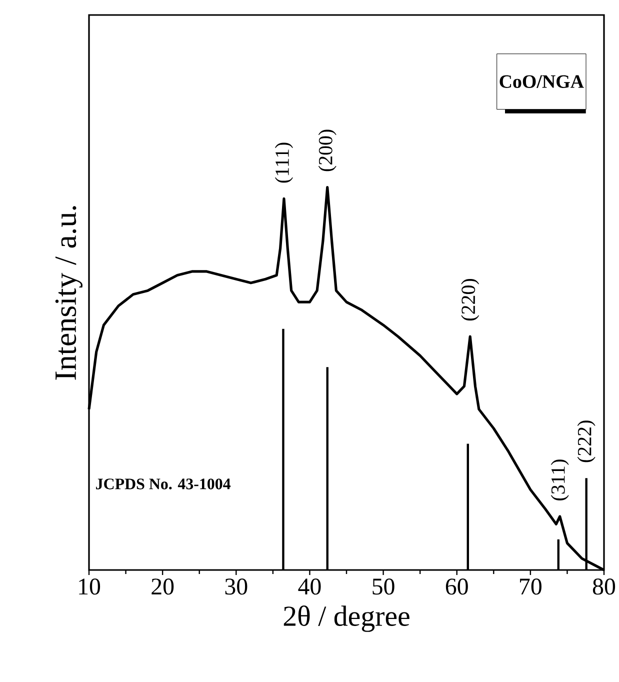 The image size is (619, 682). Describe the element at coordinates (383, 586) in the screenshot. I see `x-tick-label: 50` at that location.